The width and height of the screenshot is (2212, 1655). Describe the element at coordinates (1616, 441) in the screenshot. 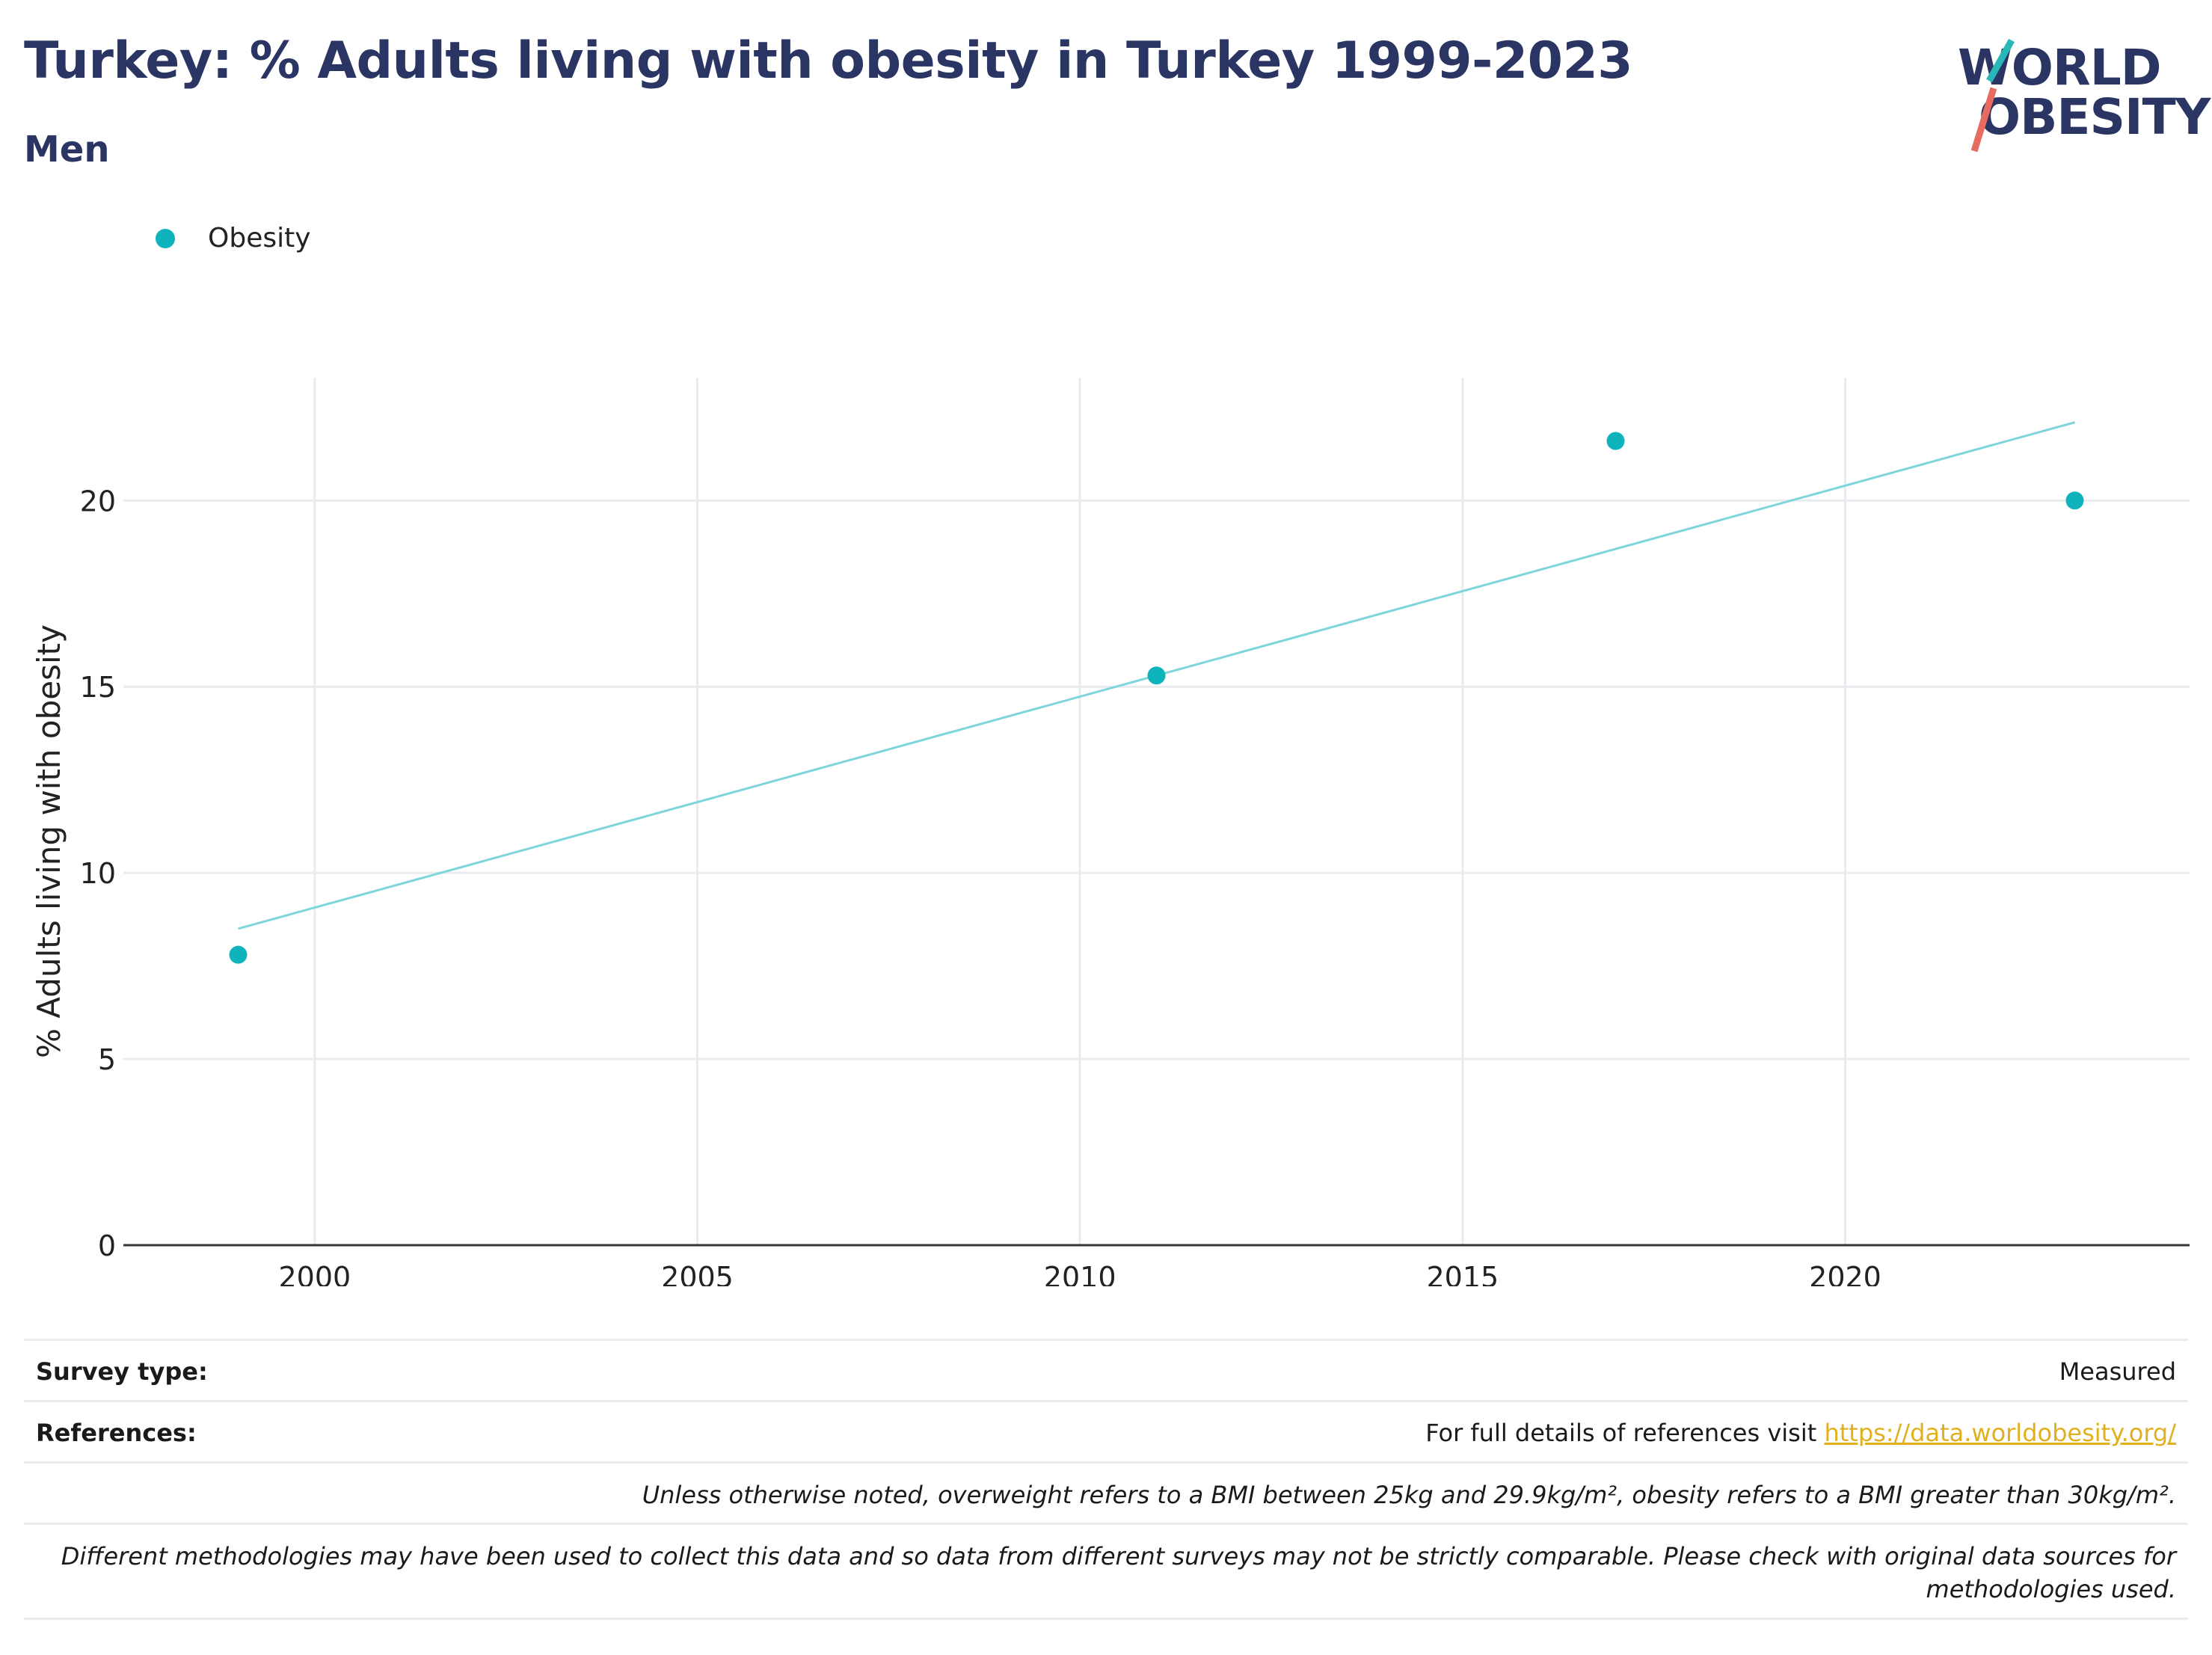

I see `data-point-2017` at that location.